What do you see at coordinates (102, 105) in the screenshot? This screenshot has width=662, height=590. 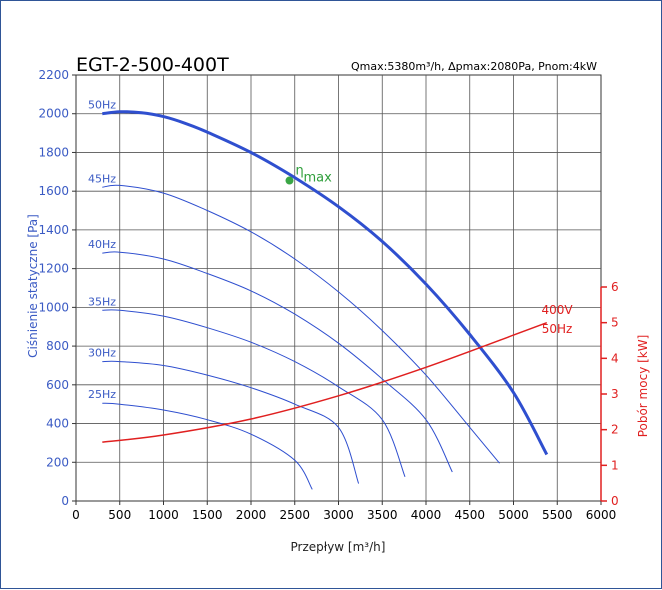 I see `hz-label: 50Hz` at bounding box center [102, 105].